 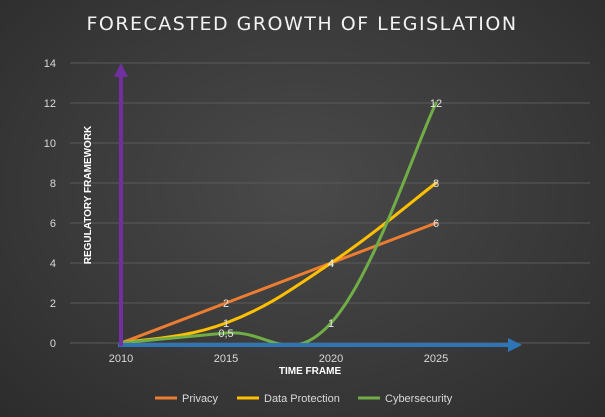 I want to click on data-label: 8, so click(x=436, y=184).